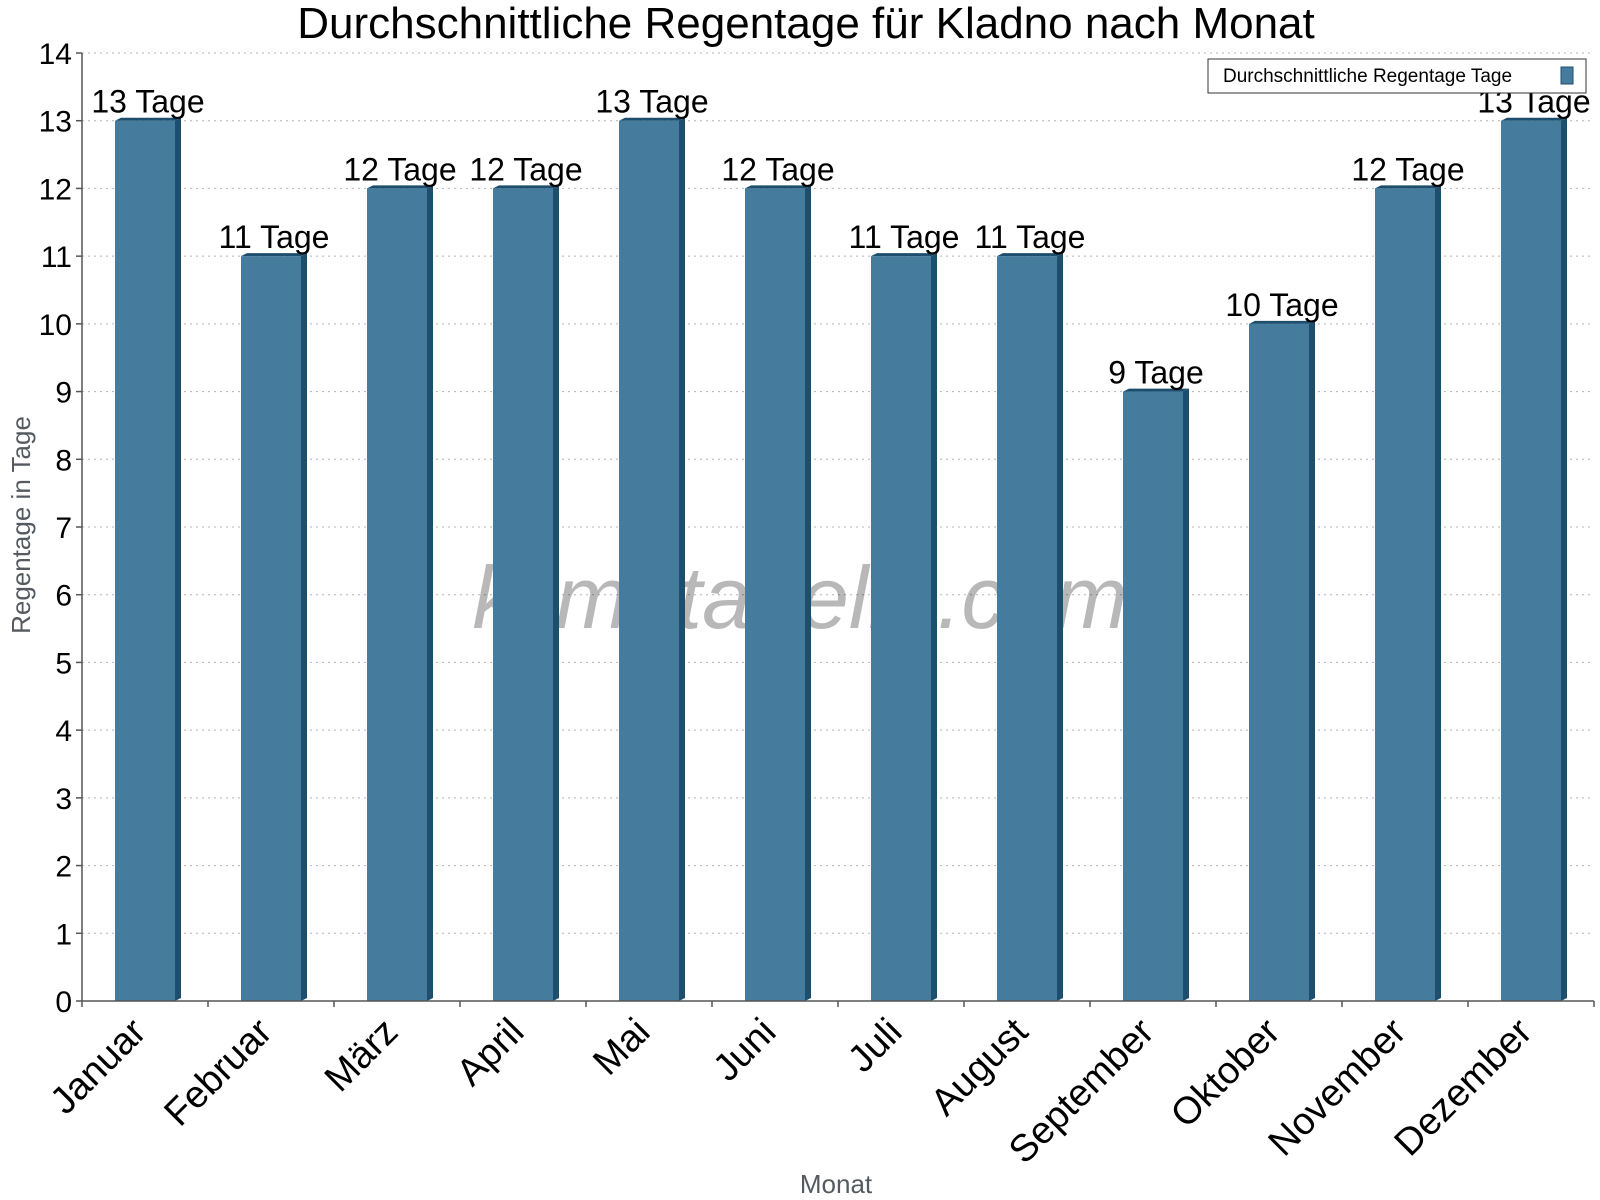  What do you see at coordinates (1464, 1087) in the screenshot?
I see `x-tick-label: Dezember` at bounding box center [1464, 1087].